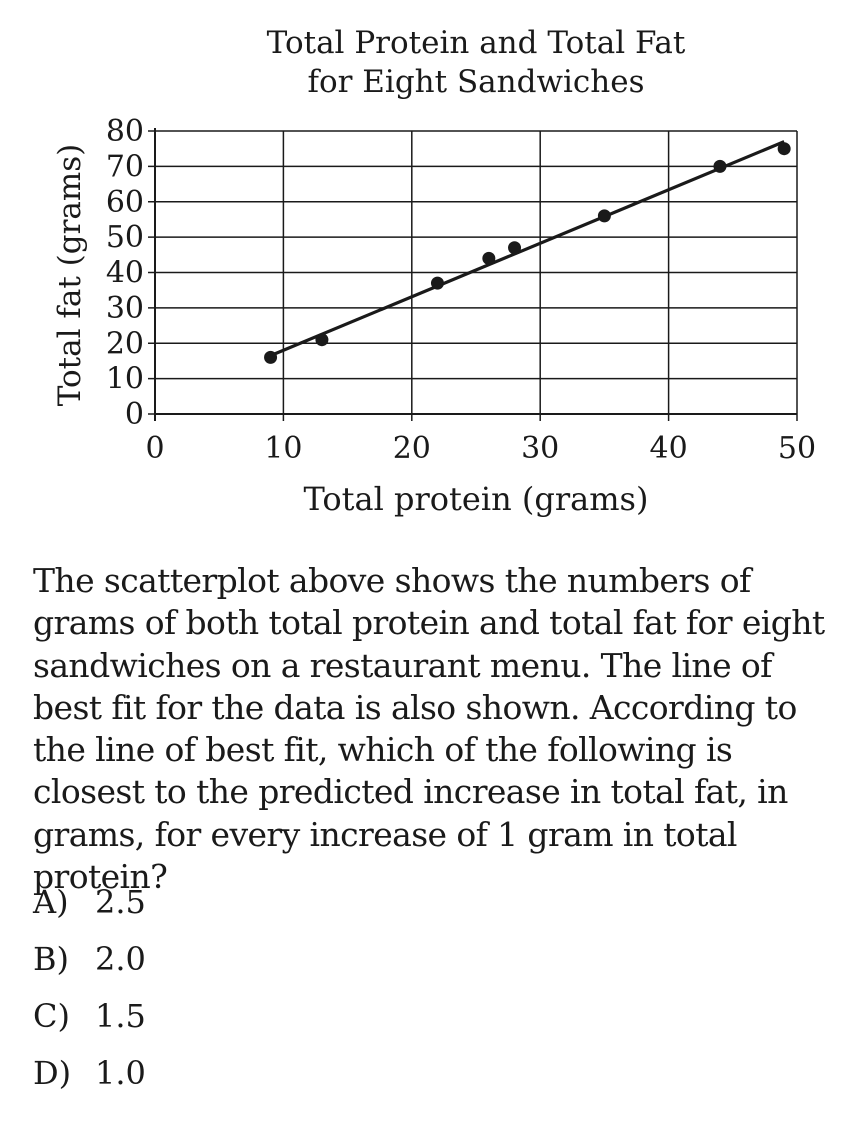 This screenshot has width=850, height=1122. I want to click on x-tick-label: 30, so click(540, 448).